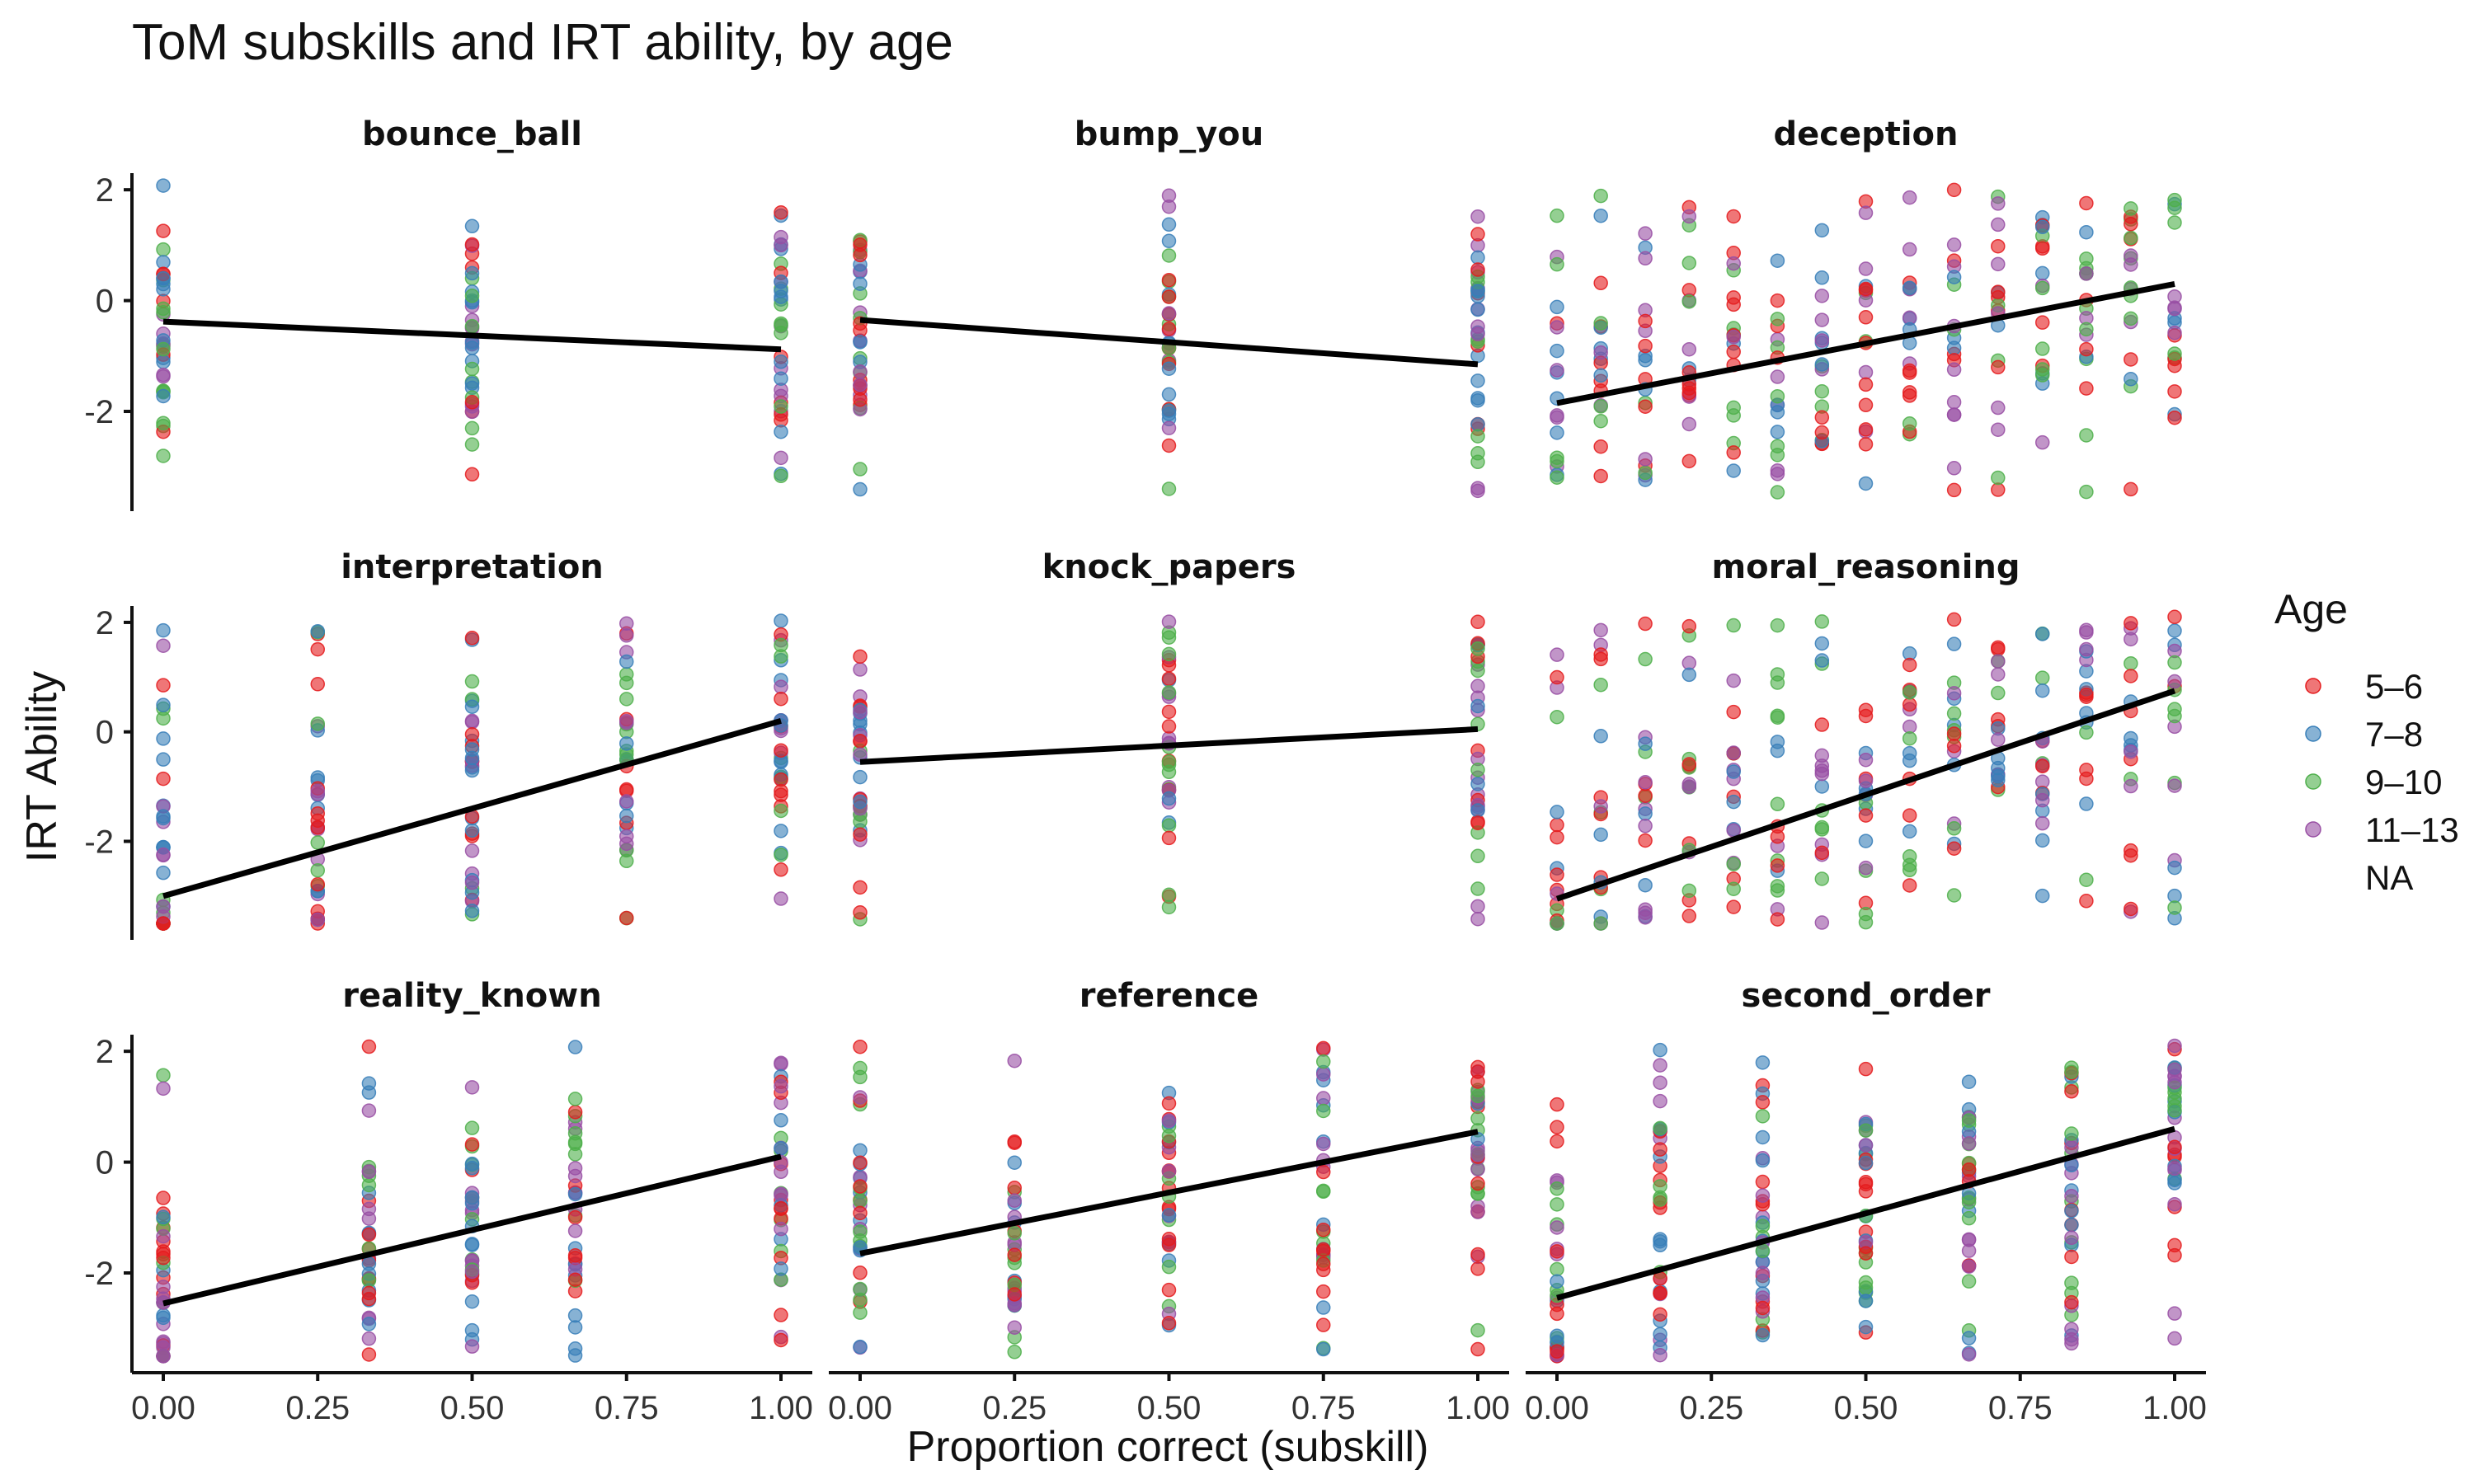 The width and height of the screenshot is (2474, 1484). Describe the element at coordinates (436, 313) in the screenshot. I see `facet-bounce_ball: bounce_ball 2 0 -2` at that location.